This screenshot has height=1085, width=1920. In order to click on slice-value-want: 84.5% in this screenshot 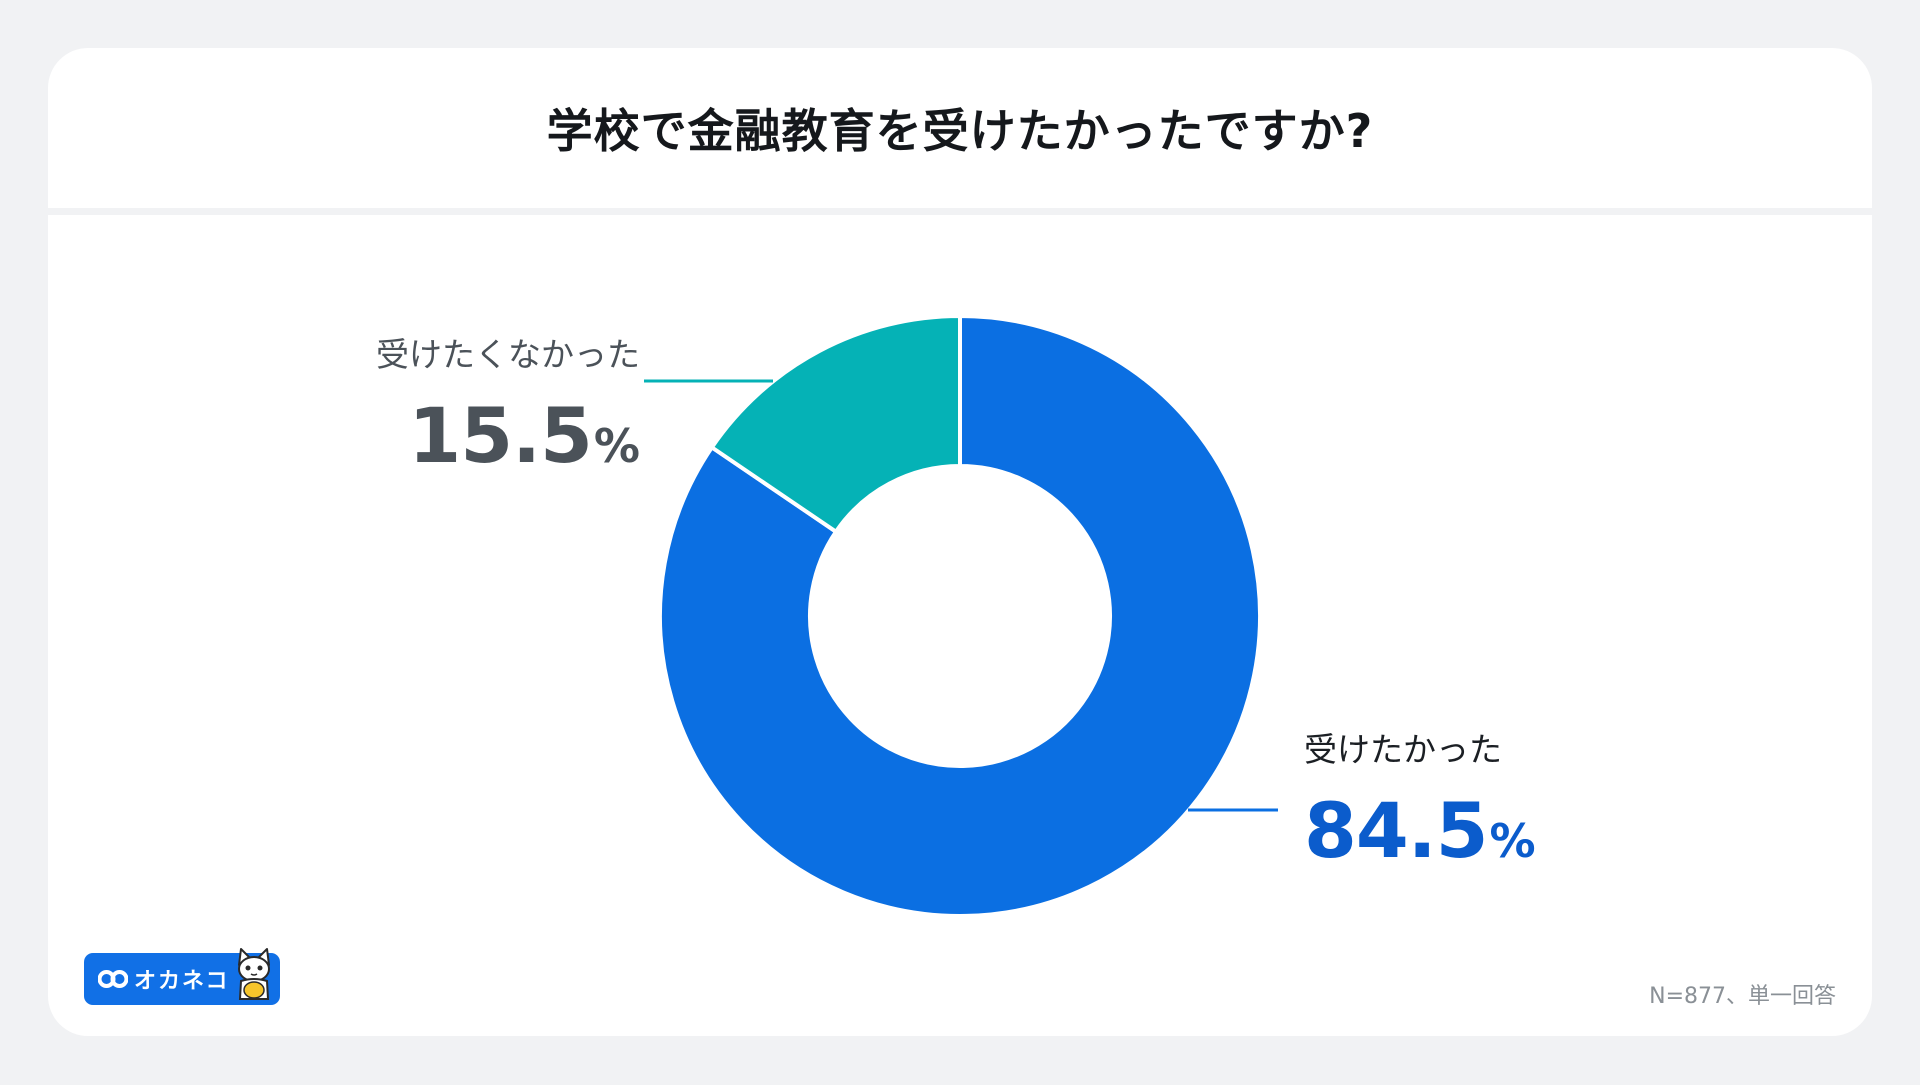, I will do `click(1420, 831)`.